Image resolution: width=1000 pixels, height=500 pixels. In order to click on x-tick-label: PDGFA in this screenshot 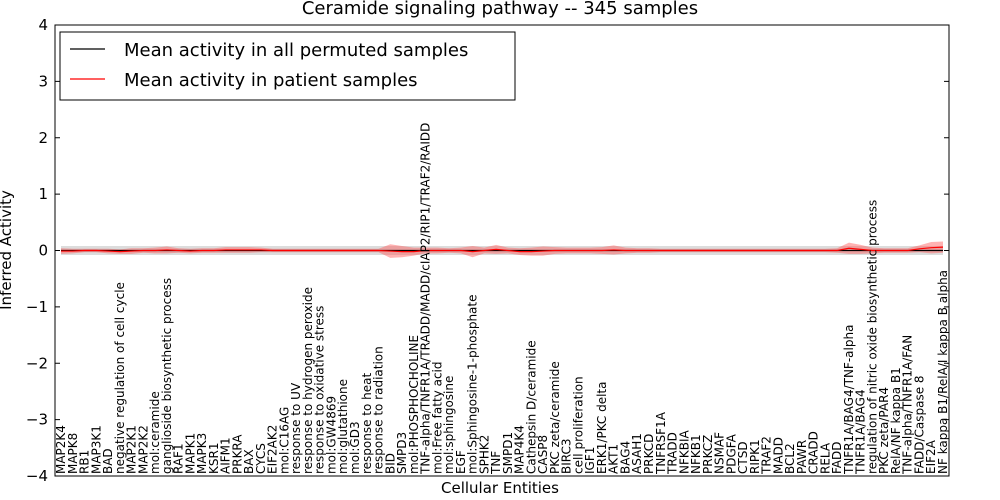, I will do `click(731, 453)`.